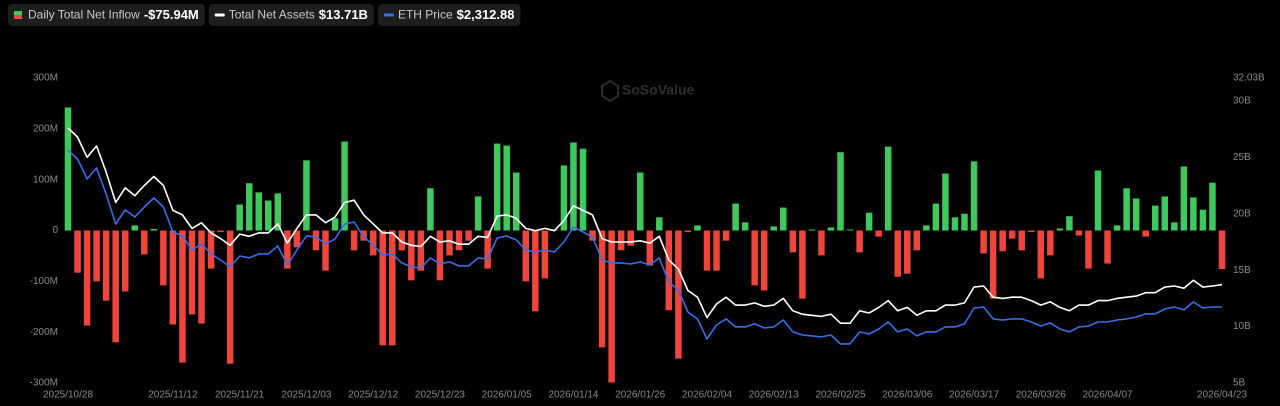 This screenshot has width=1280, height=406. What do you see at coordinates (343, 14) in the screenshot?
I see `legend-value: $13.71B` at bounding box center [343, 14].